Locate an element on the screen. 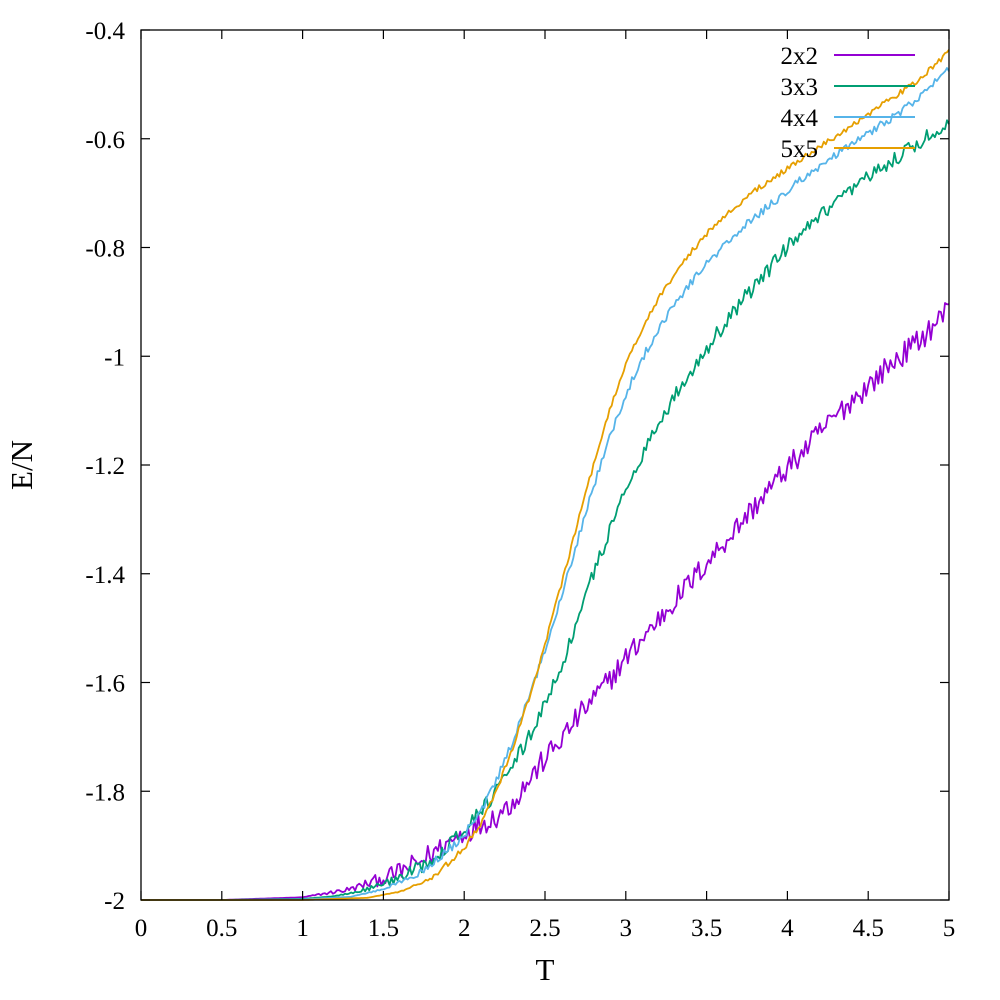 The image size is (1000, 1000). x-tick-label: 2 is located at coordinates (464, 928).